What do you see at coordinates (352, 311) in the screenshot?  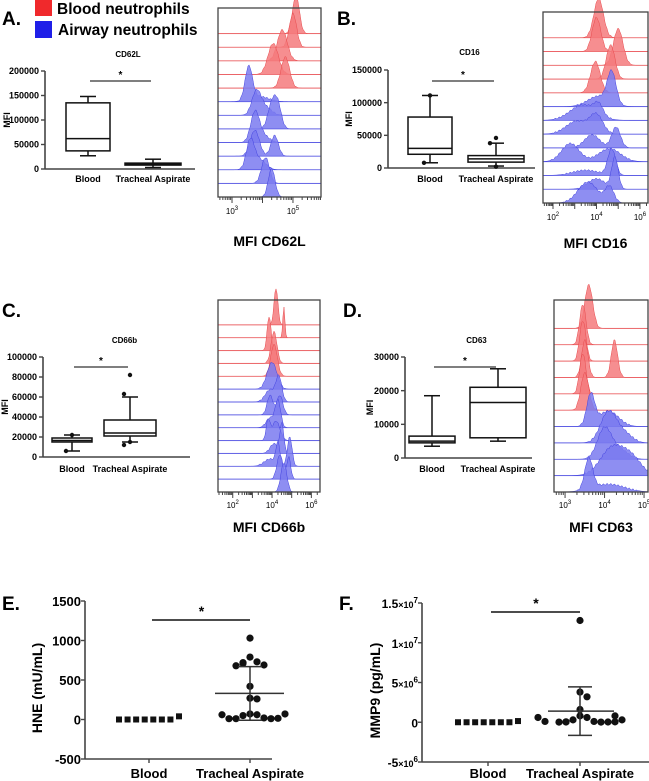 I see `panel-label-d: D.` at bounding box center [352, 311].